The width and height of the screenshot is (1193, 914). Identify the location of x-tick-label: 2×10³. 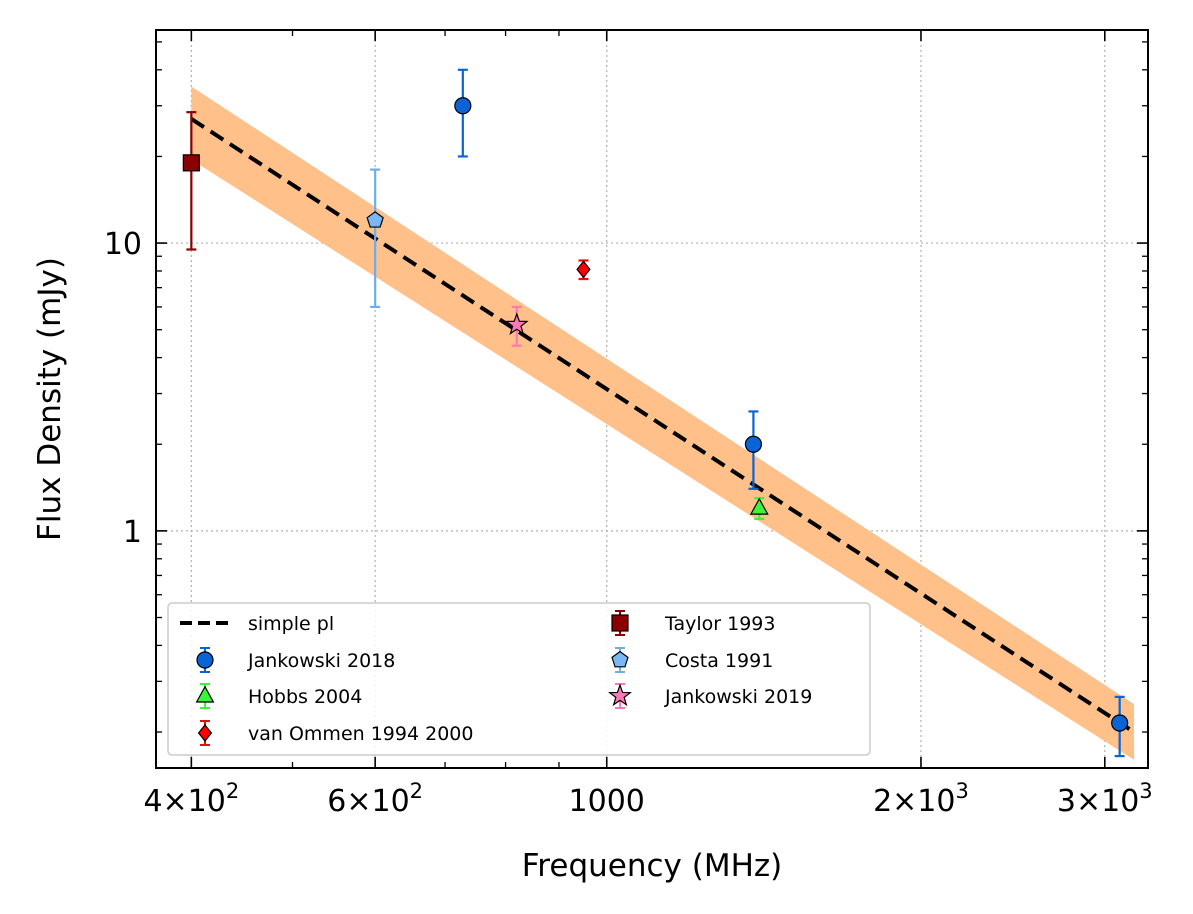
(921, 799).